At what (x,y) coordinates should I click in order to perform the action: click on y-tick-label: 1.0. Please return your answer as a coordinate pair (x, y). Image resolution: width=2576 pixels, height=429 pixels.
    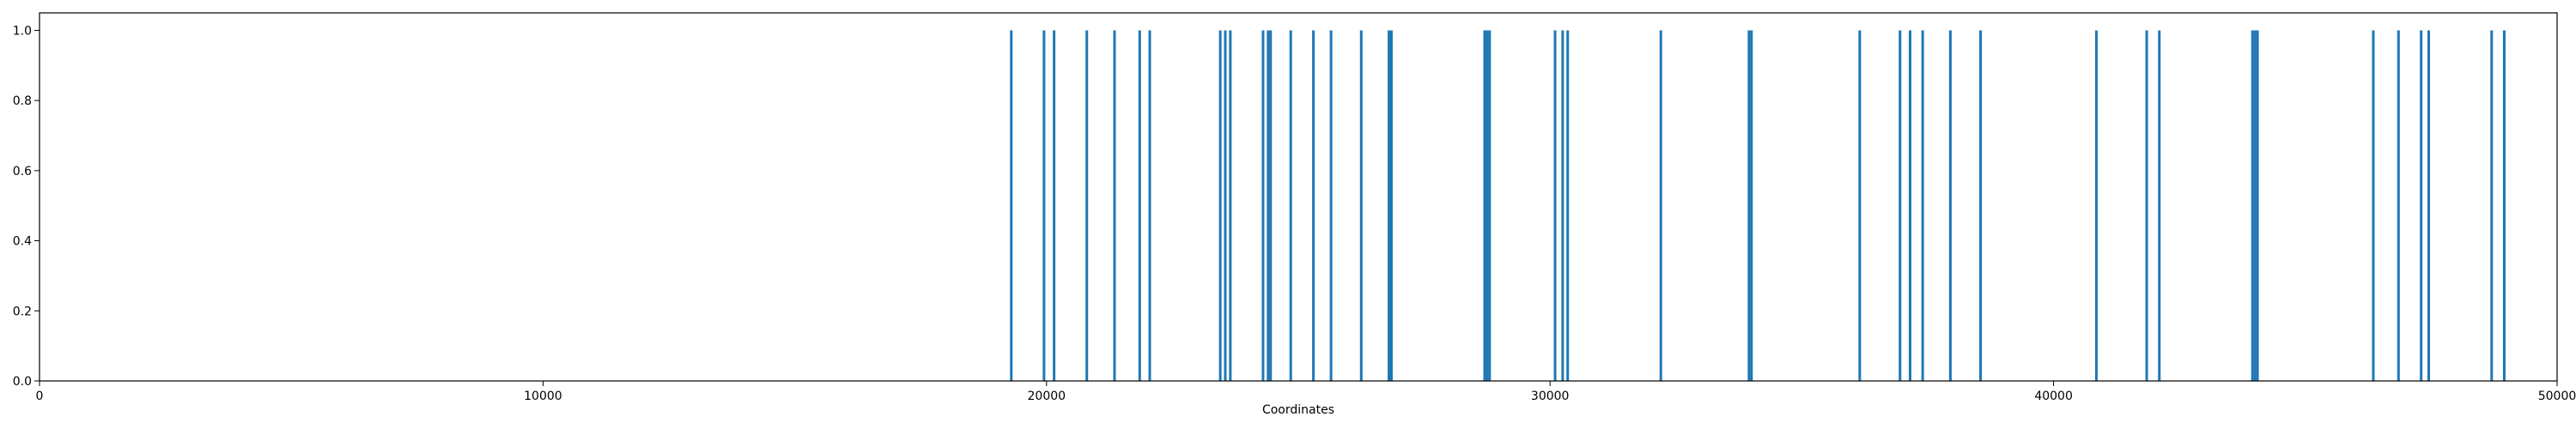
    Looking at the image, I should click on (23, 31).